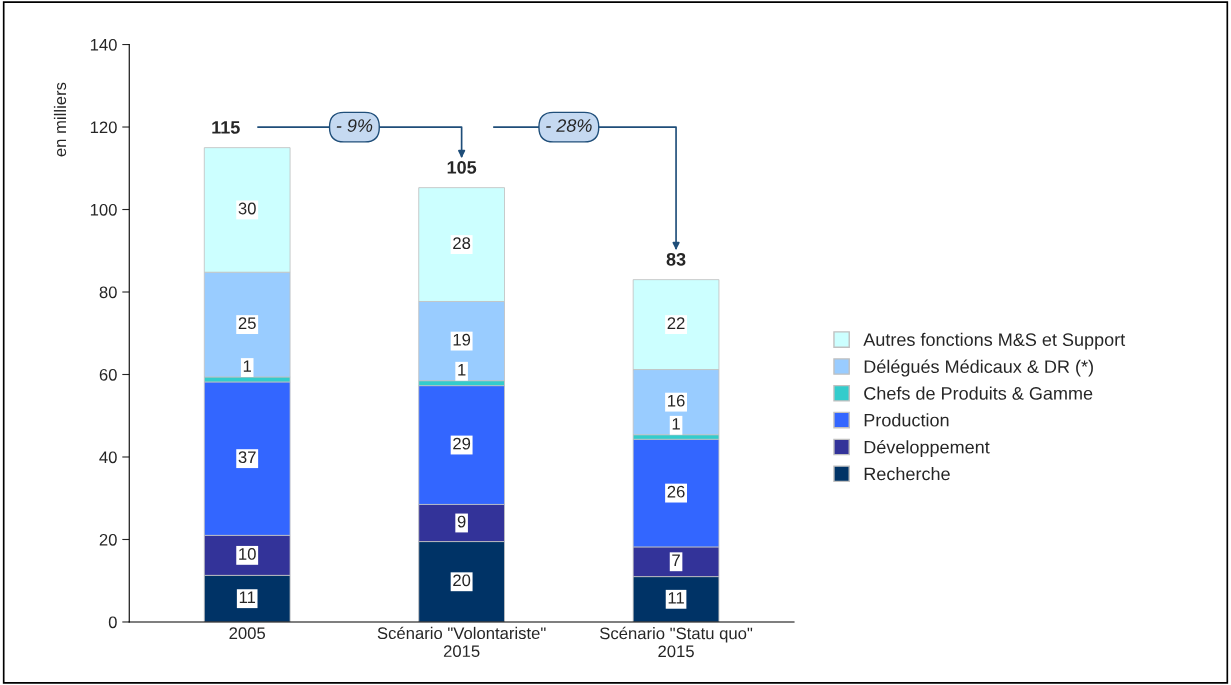 The image size is (1231, 685). What do you see at coordinates (247, 457) in the screenshot?
I see `data-label: 37` at bounding box center [247, 457].